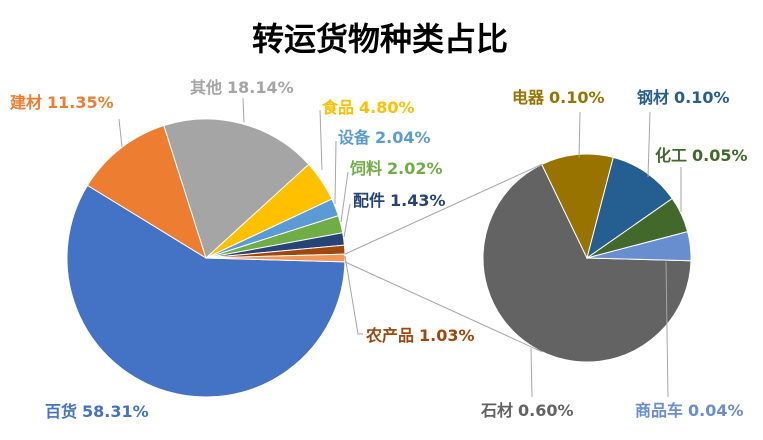 This screenshot has width=763, height=440. What do you see at coordinates (380, 39) in the screenshot?
I see `chart-title: 转运货物种类占比` at bounding box center [380, 39].